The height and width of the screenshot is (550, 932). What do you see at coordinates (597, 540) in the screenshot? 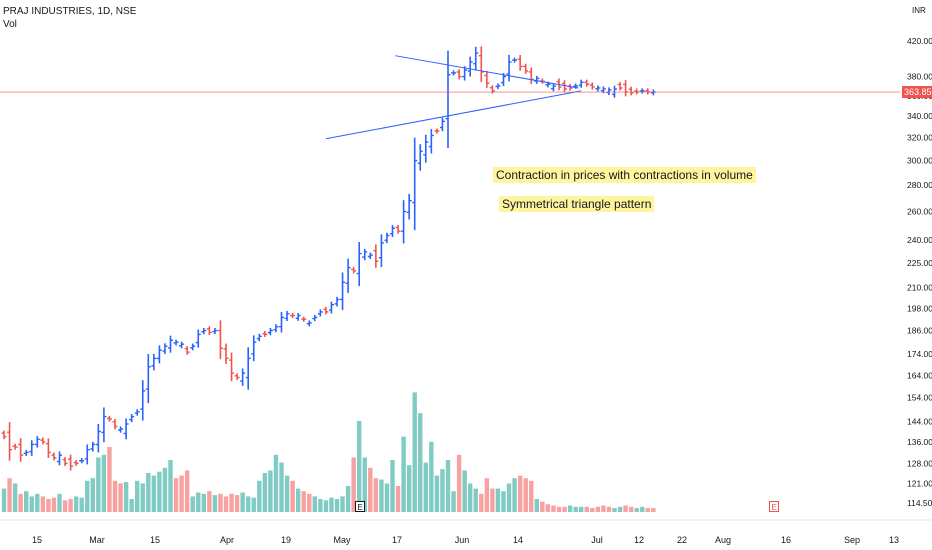
I see `x-tick-label: Jul` at bounding box center [597, 540].